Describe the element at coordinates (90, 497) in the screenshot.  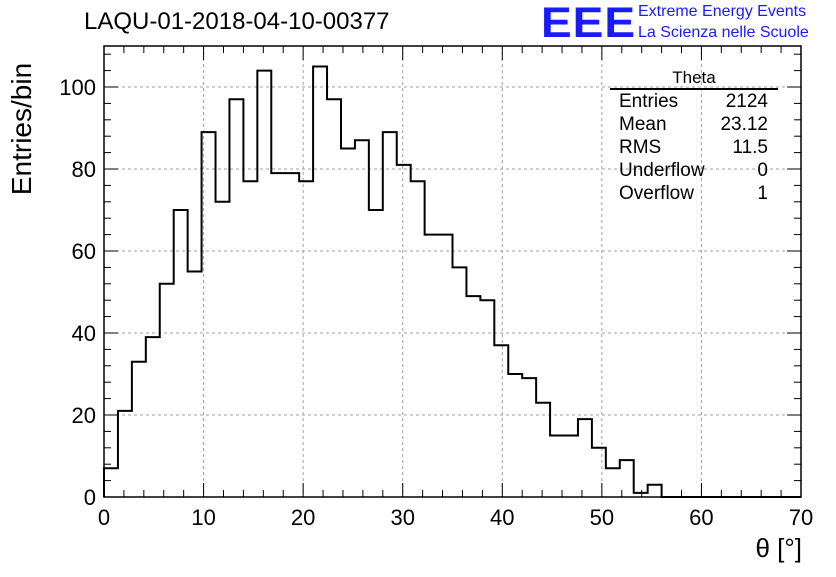
I see `y-tick-label: 0` at that location.